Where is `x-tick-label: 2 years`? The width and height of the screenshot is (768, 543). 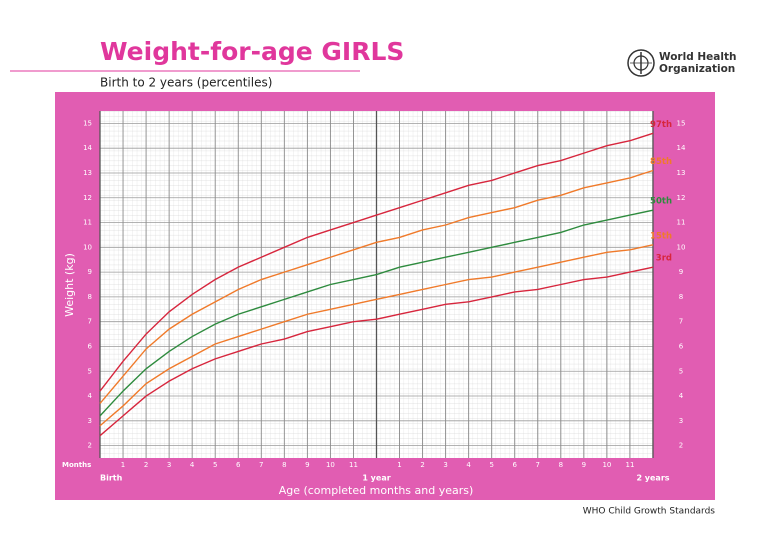 x-tick-label: 2 years is located at coordinates (652, 478).